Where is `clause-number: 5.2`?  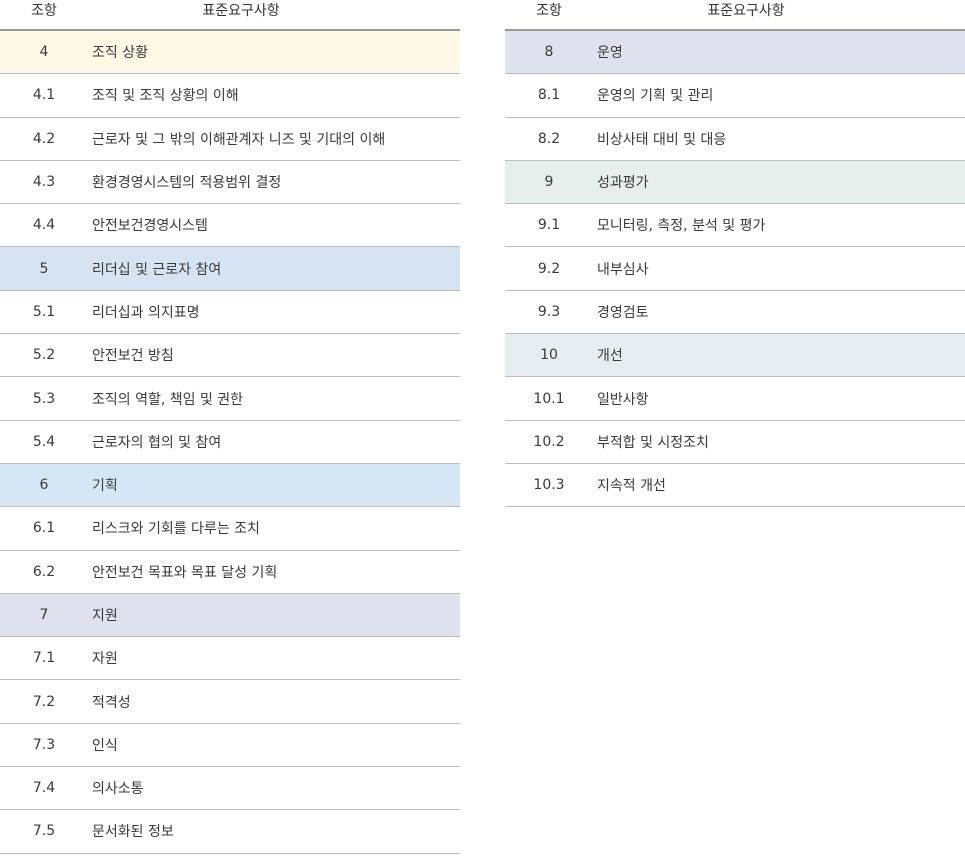
clause-number: 5.2 is located at coordinates (44, 355).